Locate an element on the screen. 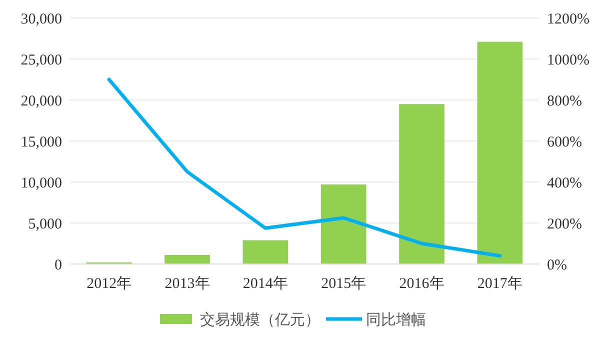 The height and width of the screenshot is (346, 609). y-tick-label: 10,000 is located at coordinates (41, 183).